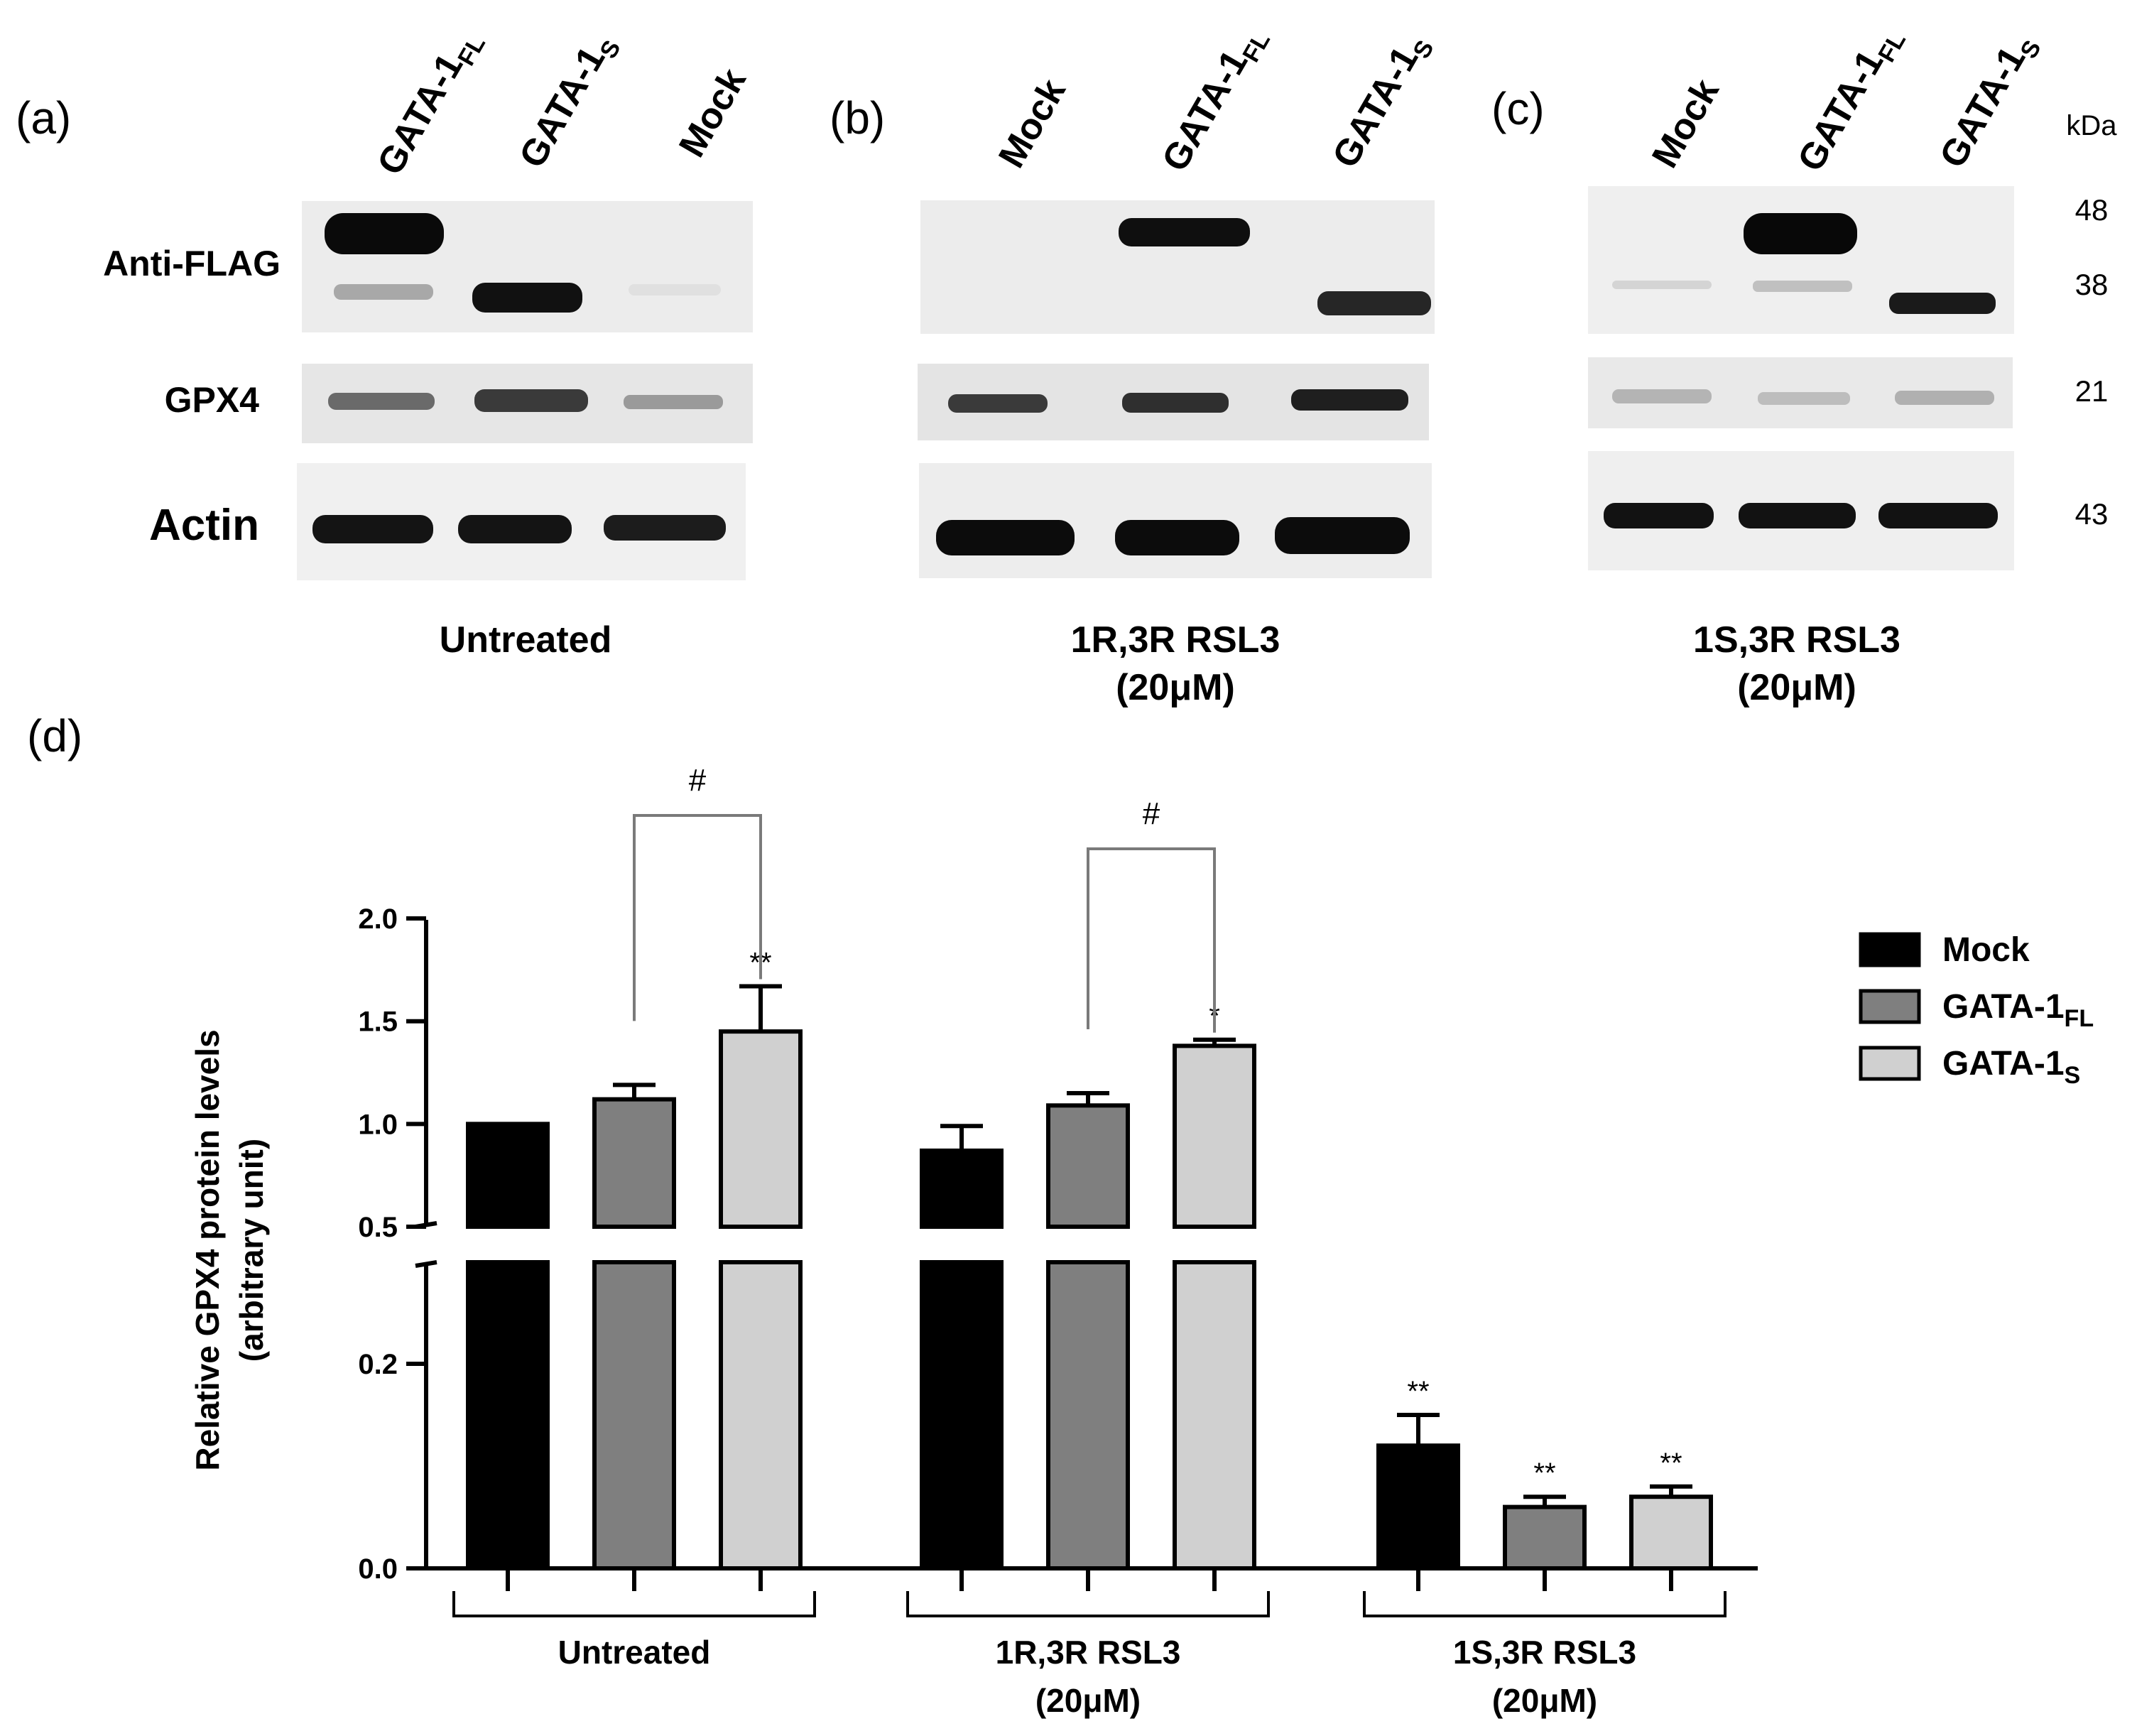 The image size is (2137, 1736). I want to click on bar-0-1-lower, so click(634, 1415).